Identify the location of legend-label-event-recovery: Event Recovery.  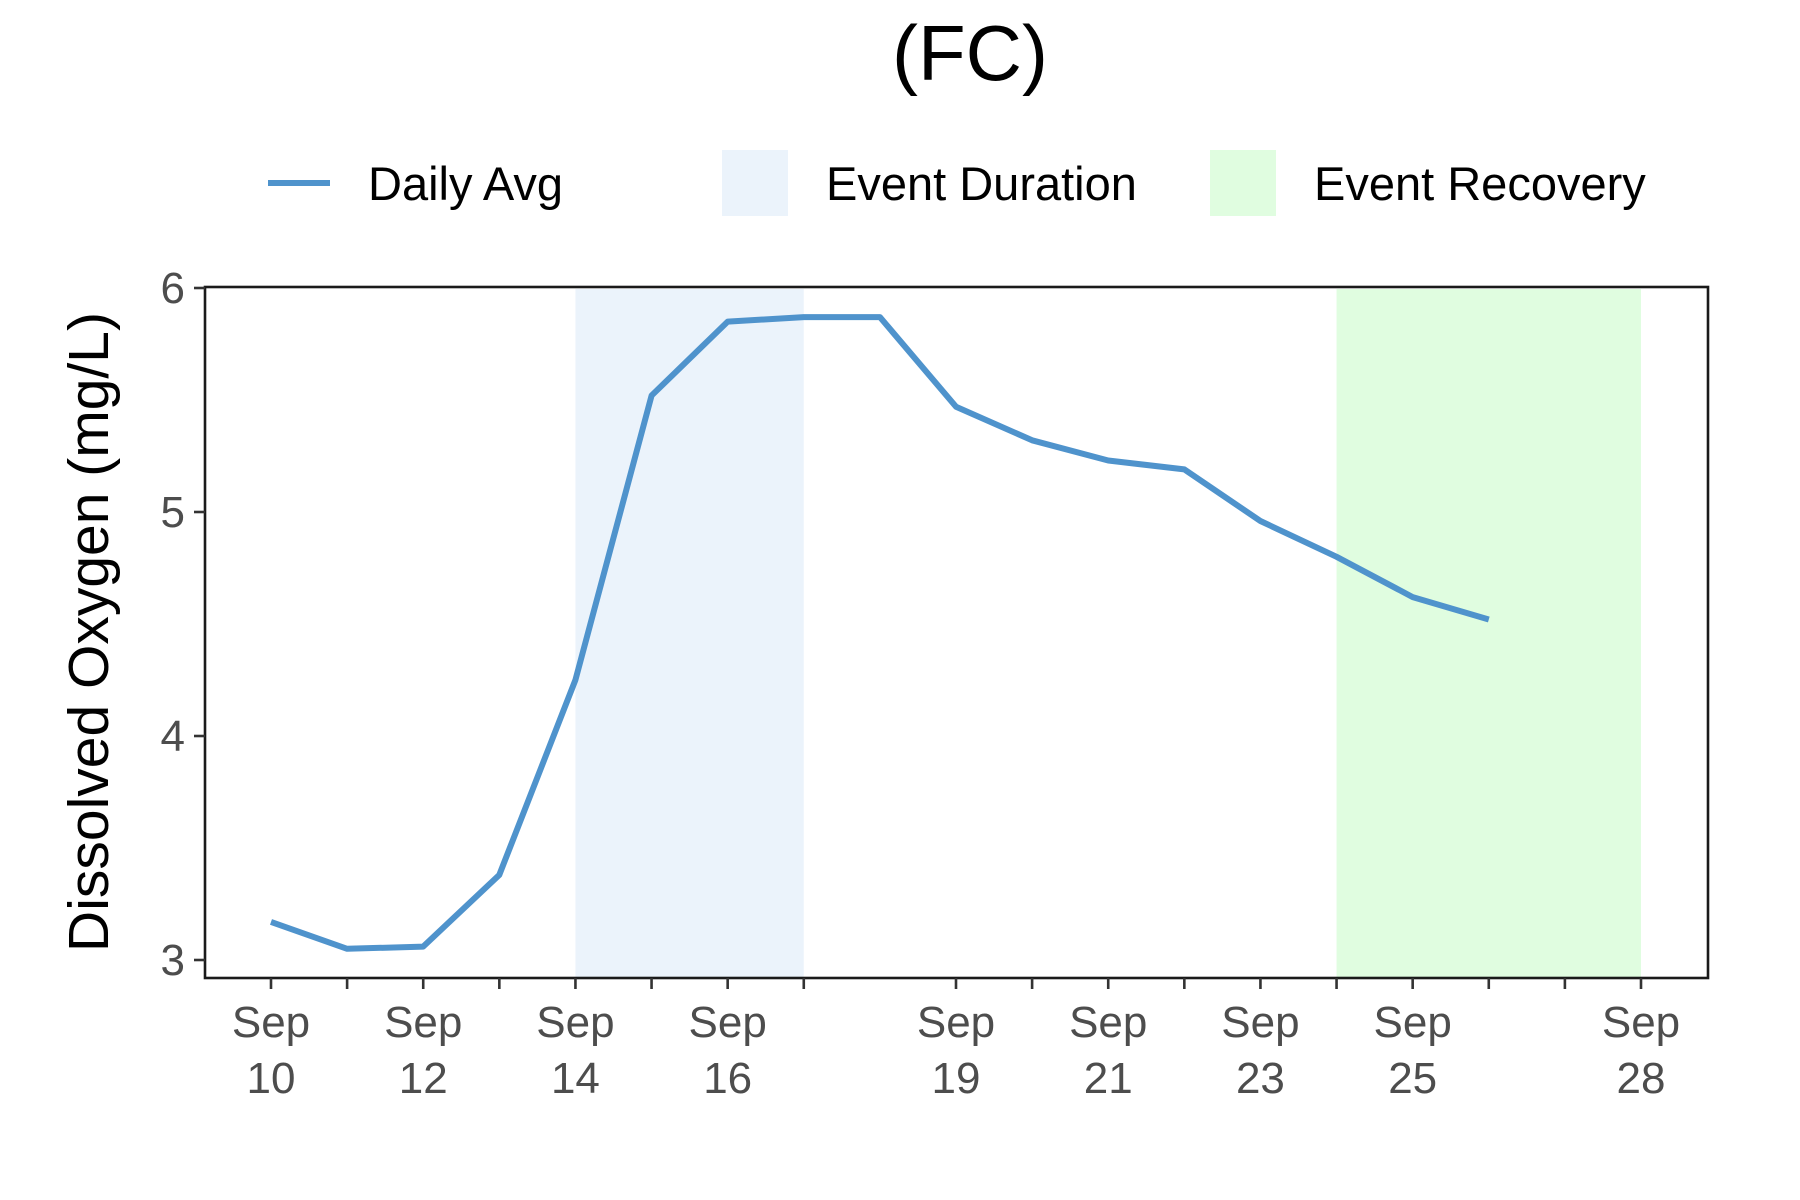
(1480, 183).